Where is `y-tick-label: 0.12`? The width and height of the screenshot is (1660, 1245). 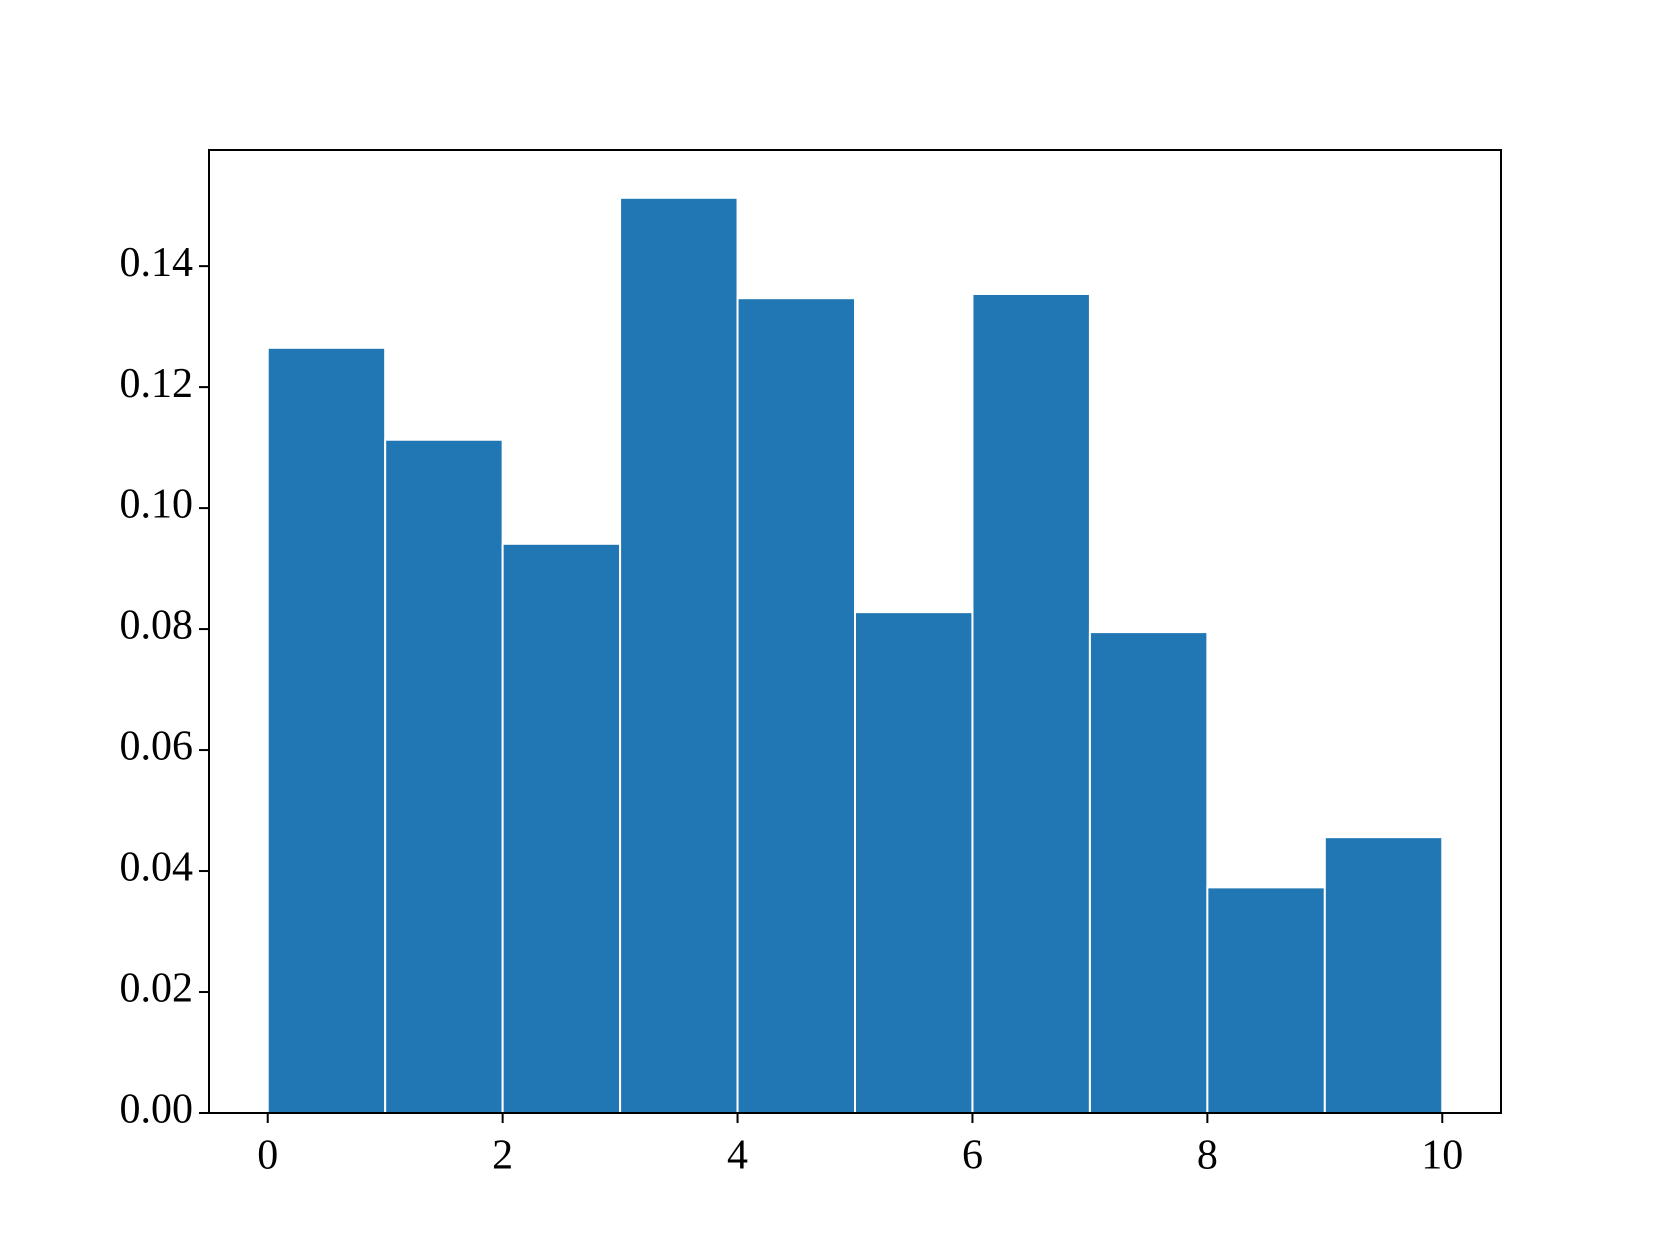 y-tick-label: 0.12 is located at coordinates (157, 384).